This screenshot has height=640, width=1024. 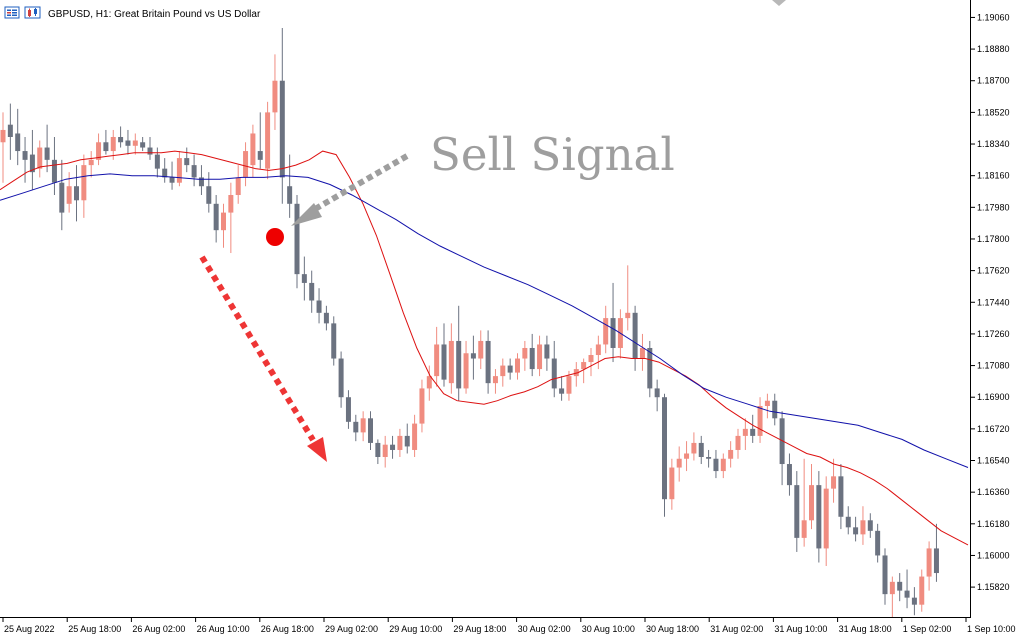 I want to click on time-tick-label: 1 Sep 10:00, so click(x=991, y=629).